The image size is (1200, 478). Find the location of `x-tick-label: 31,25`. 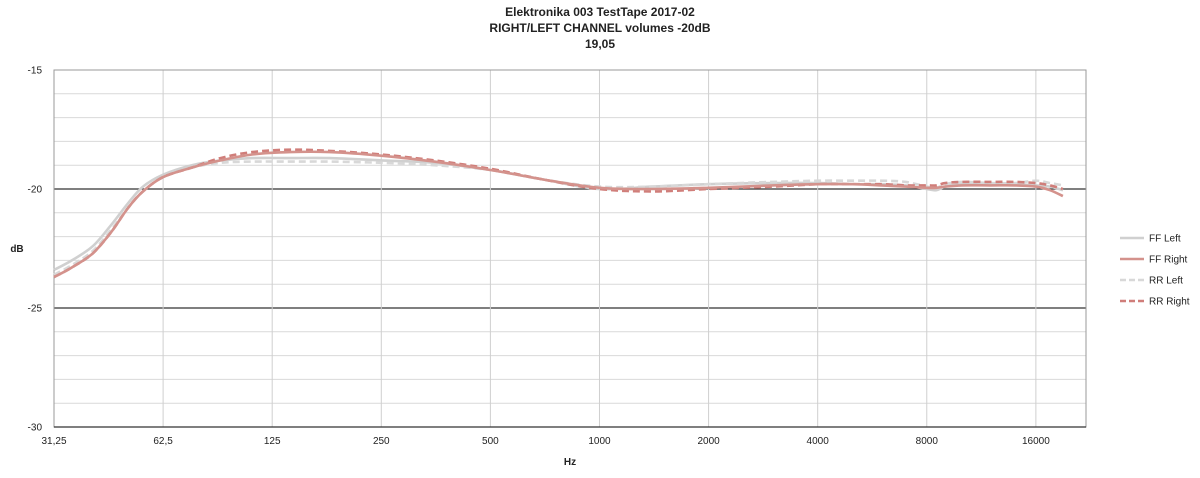

x-tick-label: 31,25 is located at coordinates (53, 441).